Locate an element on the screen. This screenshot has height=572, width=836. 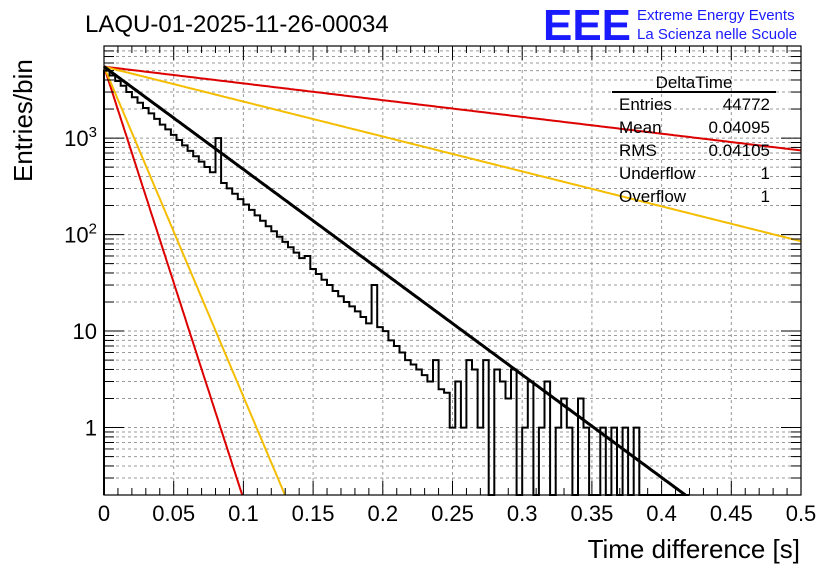
stats-value-underflow: 1 is located at coordinates (765, 173).